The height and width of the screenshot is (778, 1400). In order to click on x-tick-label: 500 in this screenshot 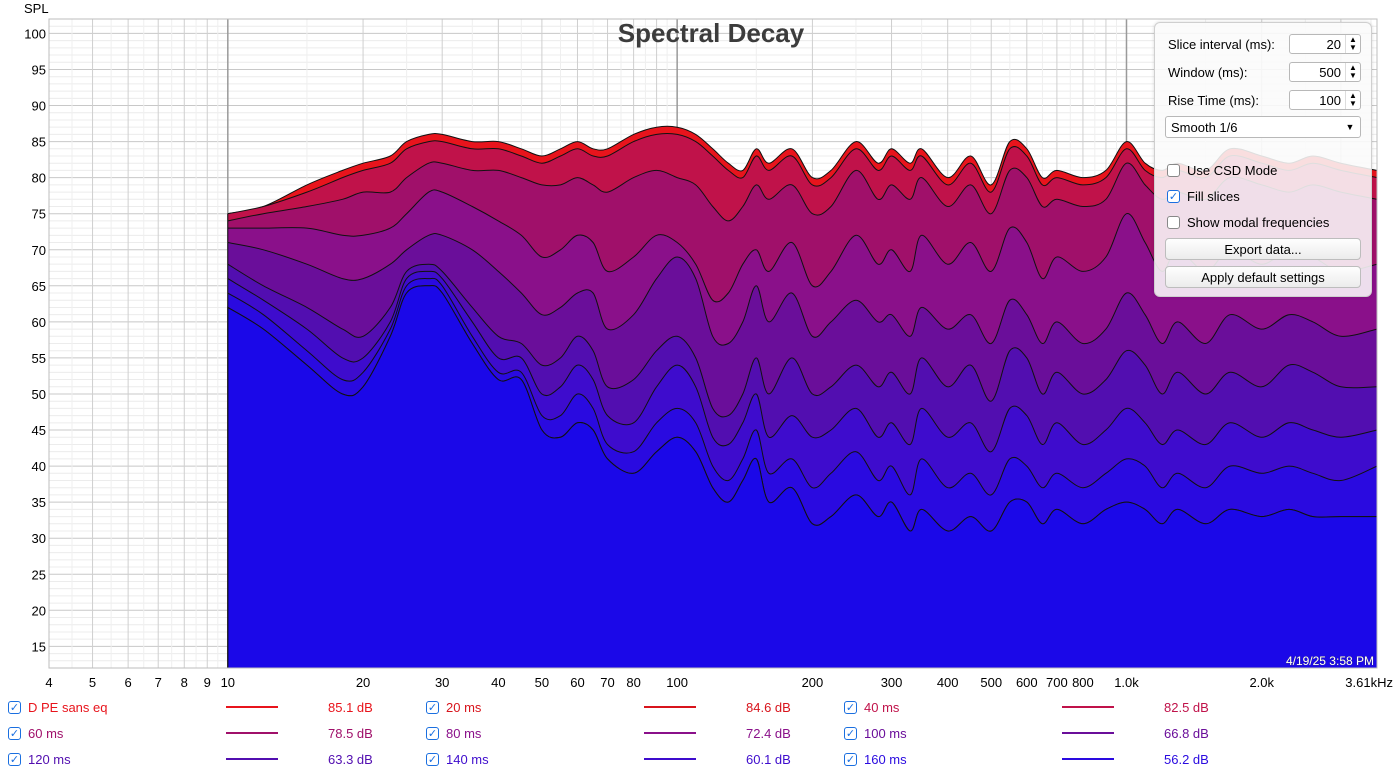, I will do `click(991, 682)`.